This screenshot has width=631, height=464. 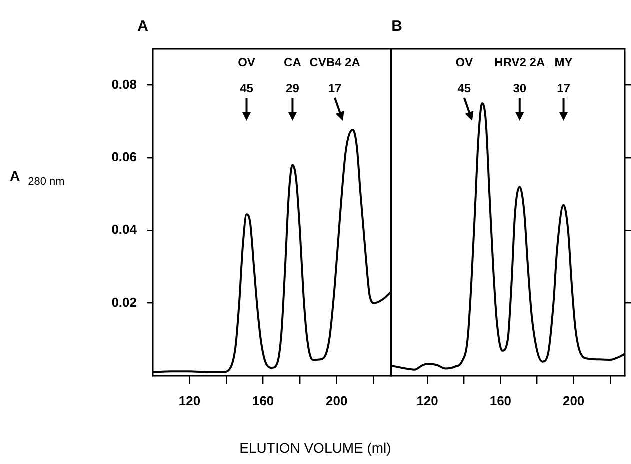 I want to click on annotation: 29, so click(x=293, y=88).